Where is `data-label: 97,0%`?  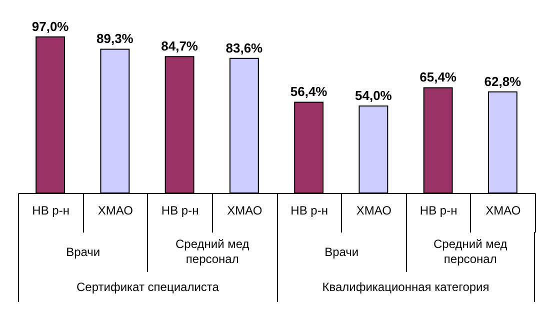 data-label: 97,0% is located at coordinates (51, 26).